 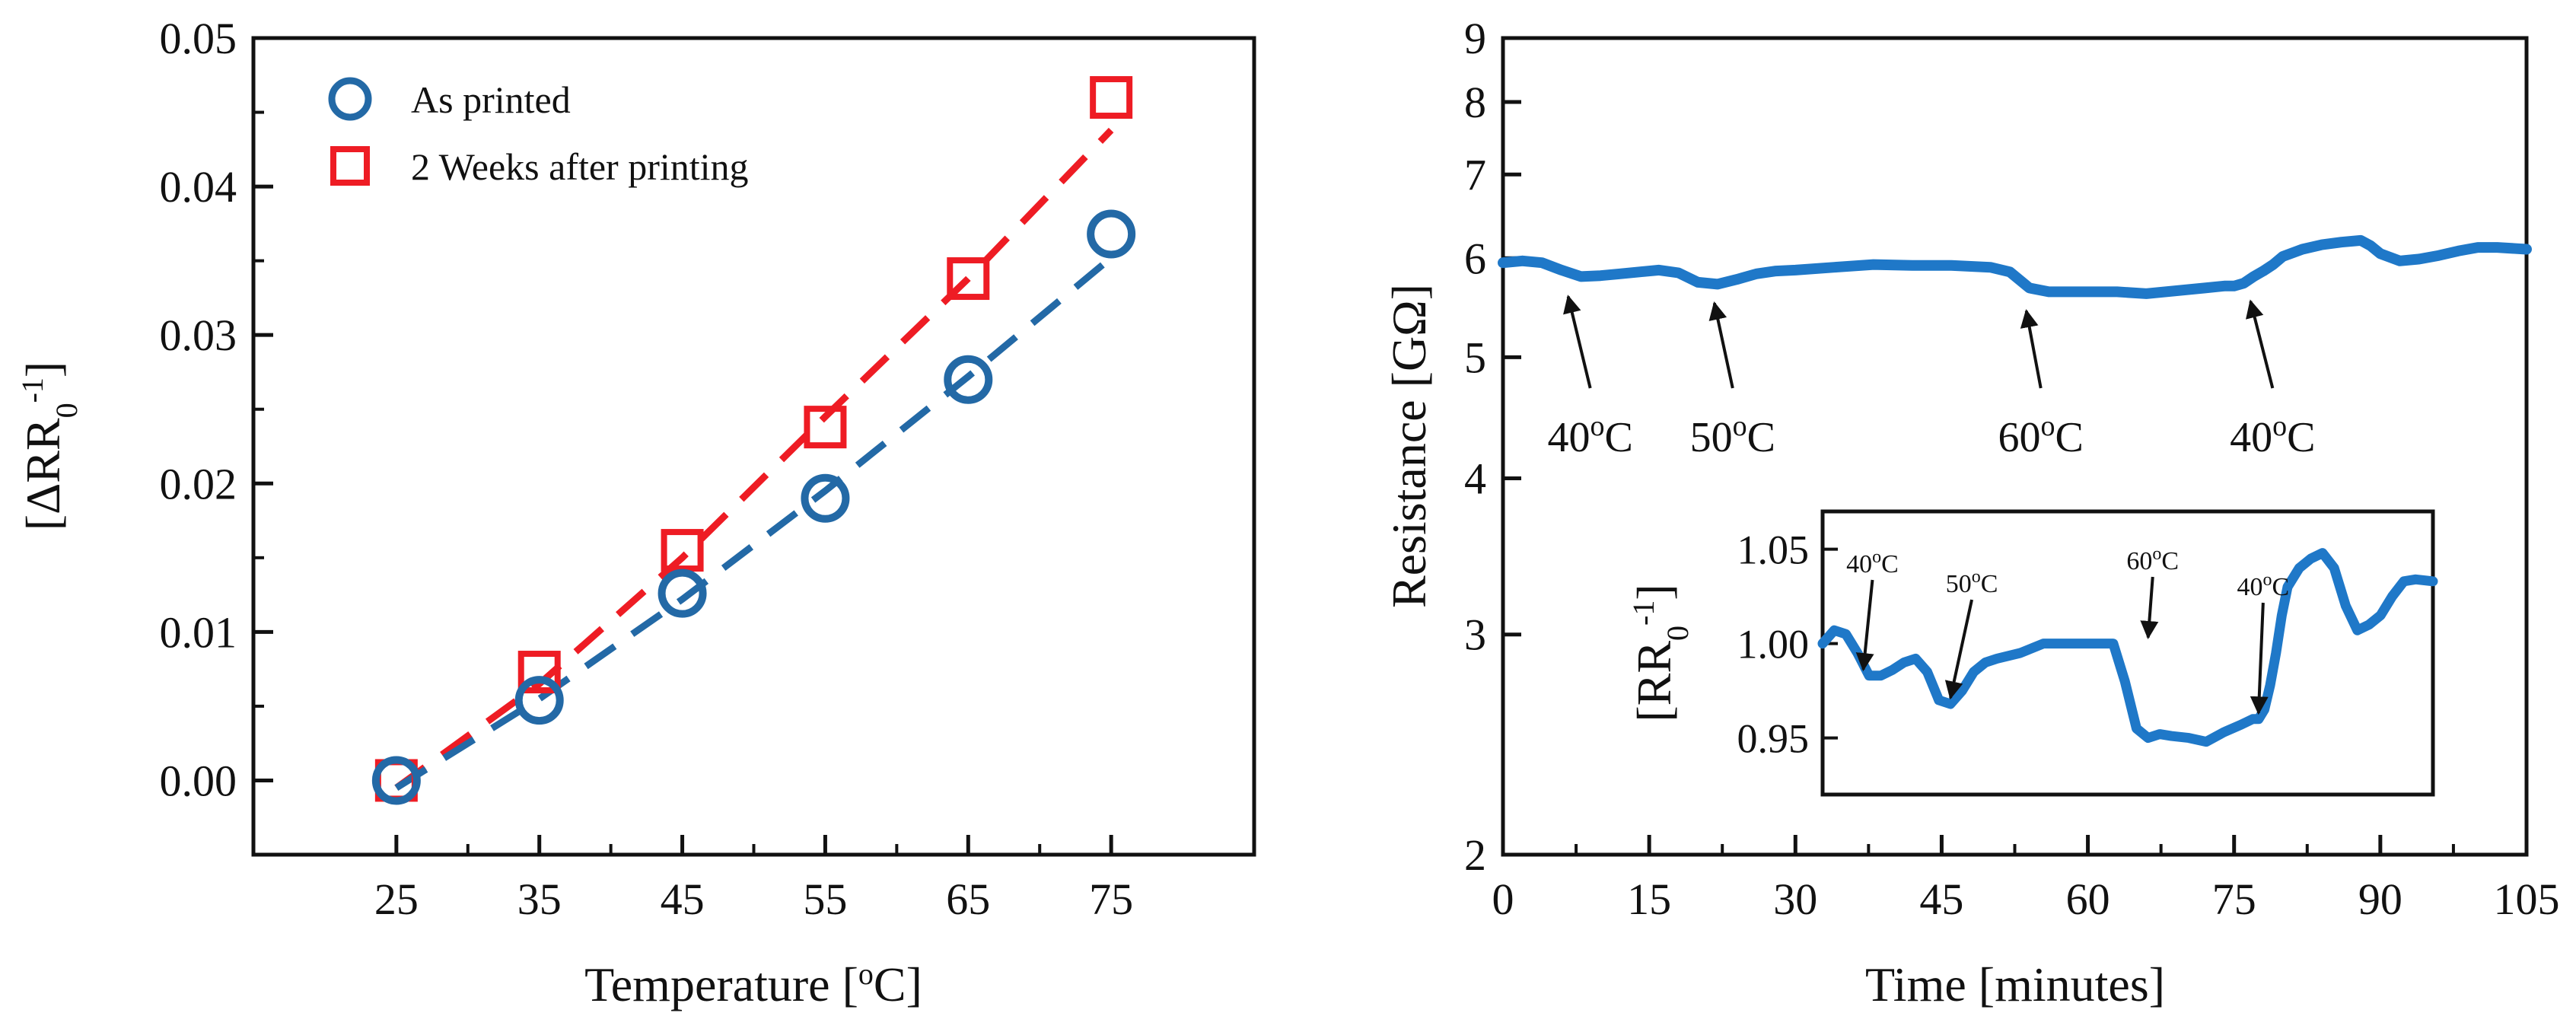 What do you see at coordinates (1773, 644) in the screenshot?
I see `inset-y-tick-label: 1.00` at bounding box center [1773, 644].